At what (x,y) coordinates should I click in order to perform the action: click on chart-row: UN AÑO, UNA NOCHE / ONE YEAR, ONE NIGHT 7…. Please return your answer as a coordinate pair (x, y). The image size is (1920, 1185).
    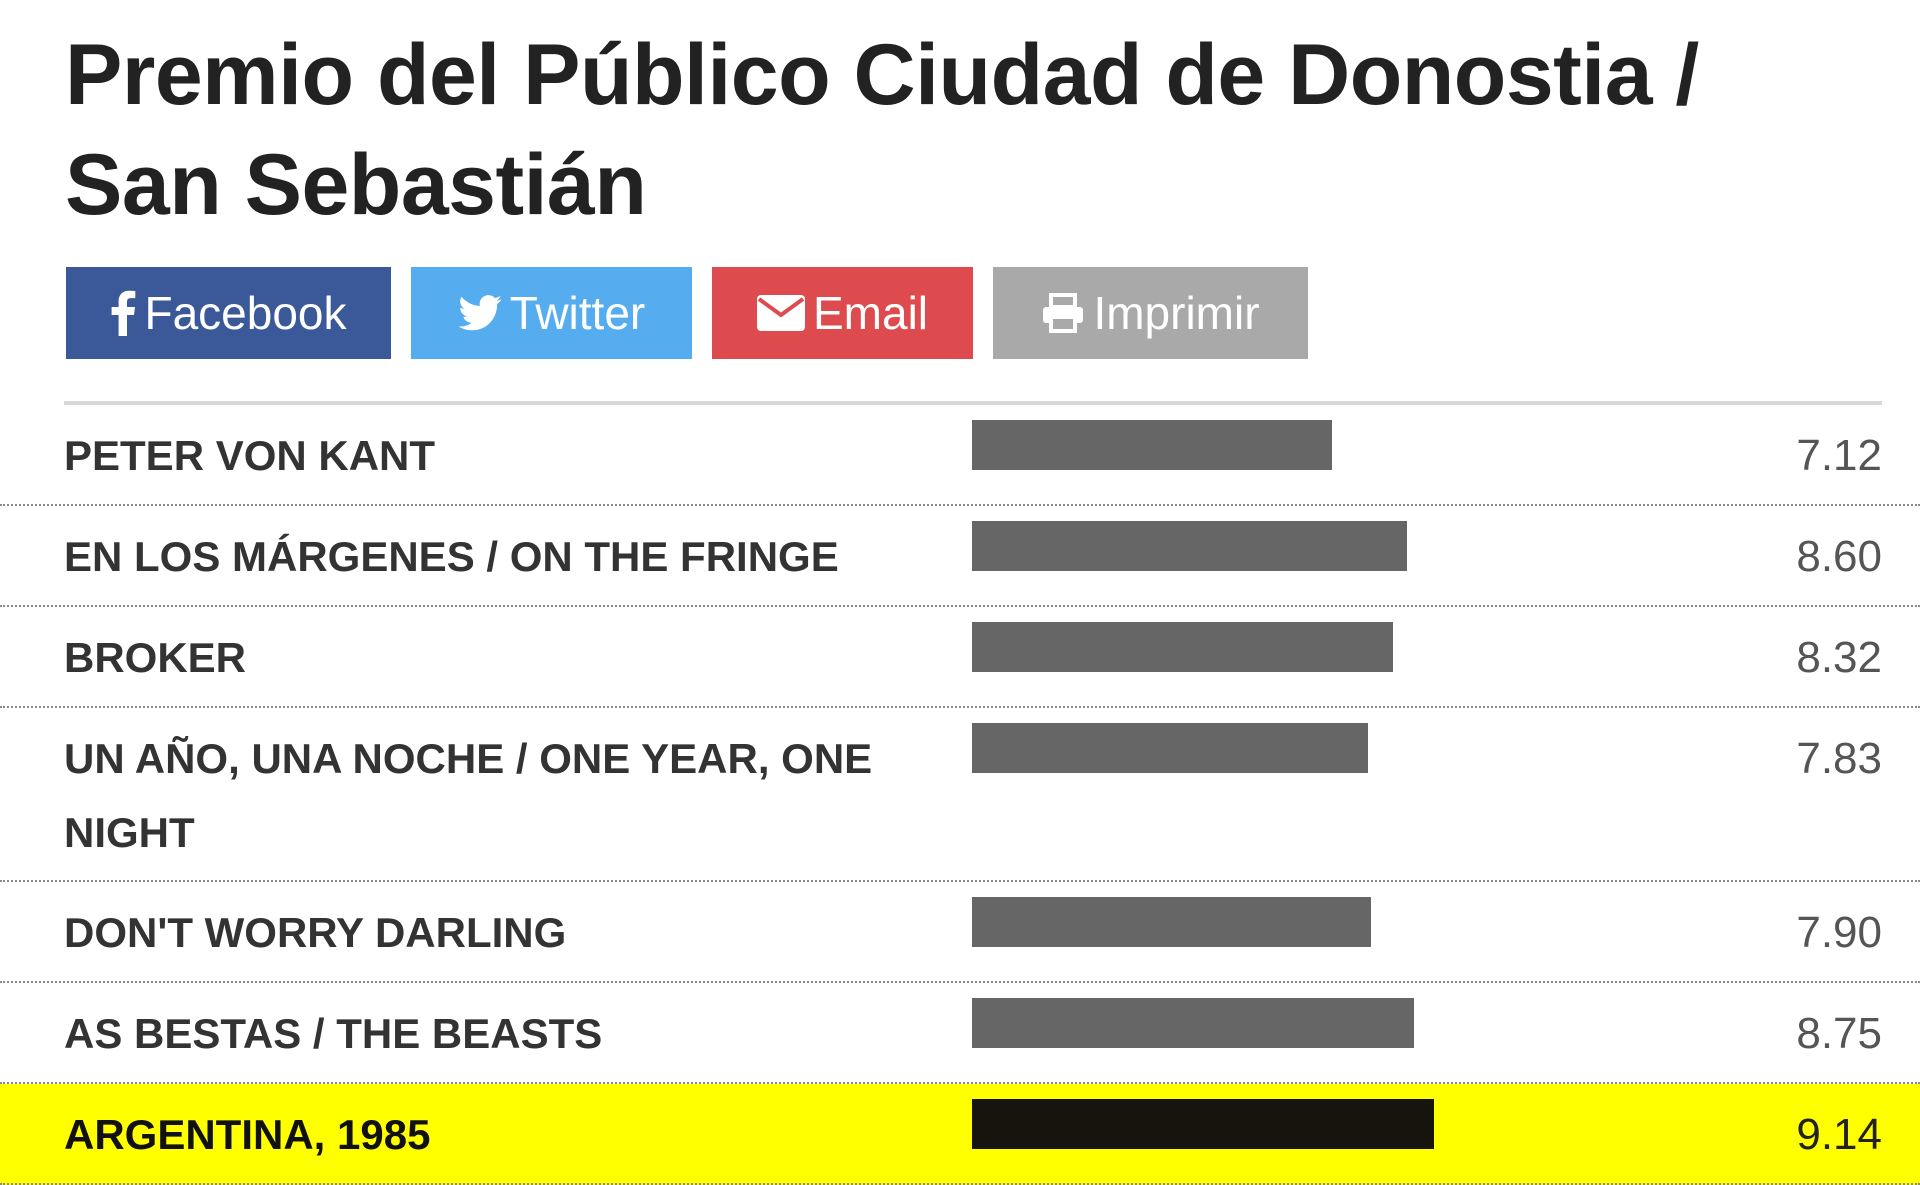
    Looking at the image, I should click on (960, 795).